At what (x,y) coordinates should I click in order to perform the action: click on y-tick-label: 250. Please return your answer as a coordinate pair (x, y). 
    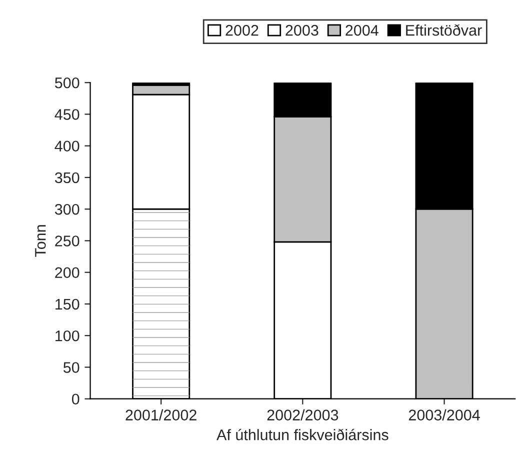
    Looking at the image, I should click on (67, 241).